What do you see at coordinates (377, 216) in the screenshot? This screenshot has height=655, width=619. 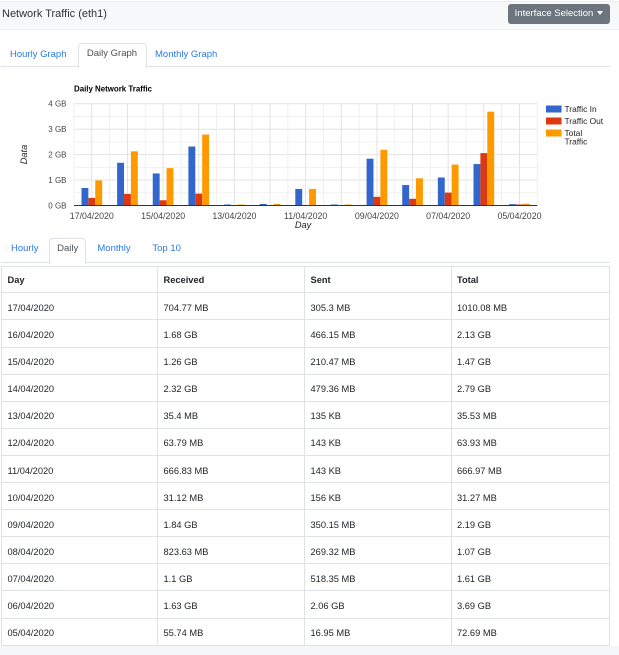 I see `svg-text: 09/04/2020` at bounding box center [377, 216].